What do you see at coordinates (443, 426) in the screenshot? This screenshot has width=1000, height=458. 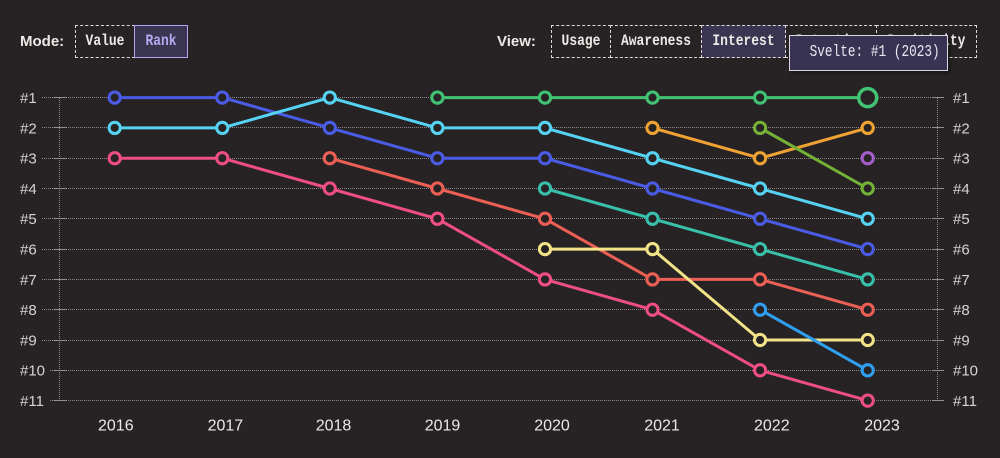 I see `svg-text: 2019` at bounding box center [443, 426].